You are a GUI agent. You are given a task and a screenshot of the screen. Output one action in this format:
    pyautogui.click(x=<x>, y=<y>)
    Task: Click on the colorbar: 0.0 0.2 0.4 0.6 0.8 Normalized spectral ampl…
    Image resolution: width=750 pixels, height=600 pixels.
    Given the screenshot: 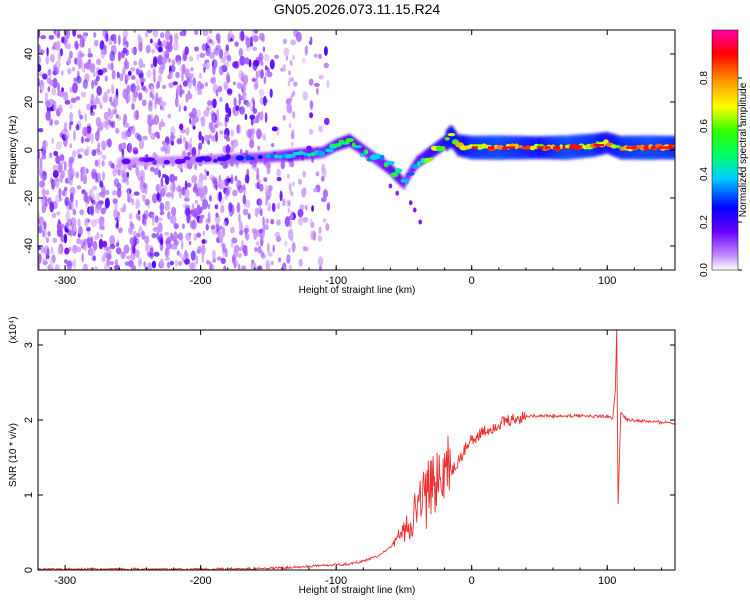 What is the action you would take?
    pyautogui.click(x=724, y=153)
    